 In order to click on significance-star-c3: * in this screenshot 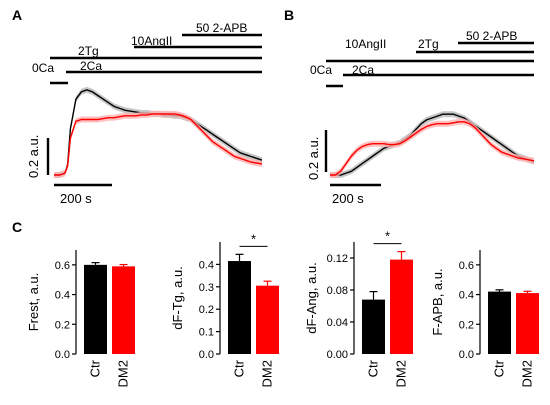, I will do `click(387, 236)`.